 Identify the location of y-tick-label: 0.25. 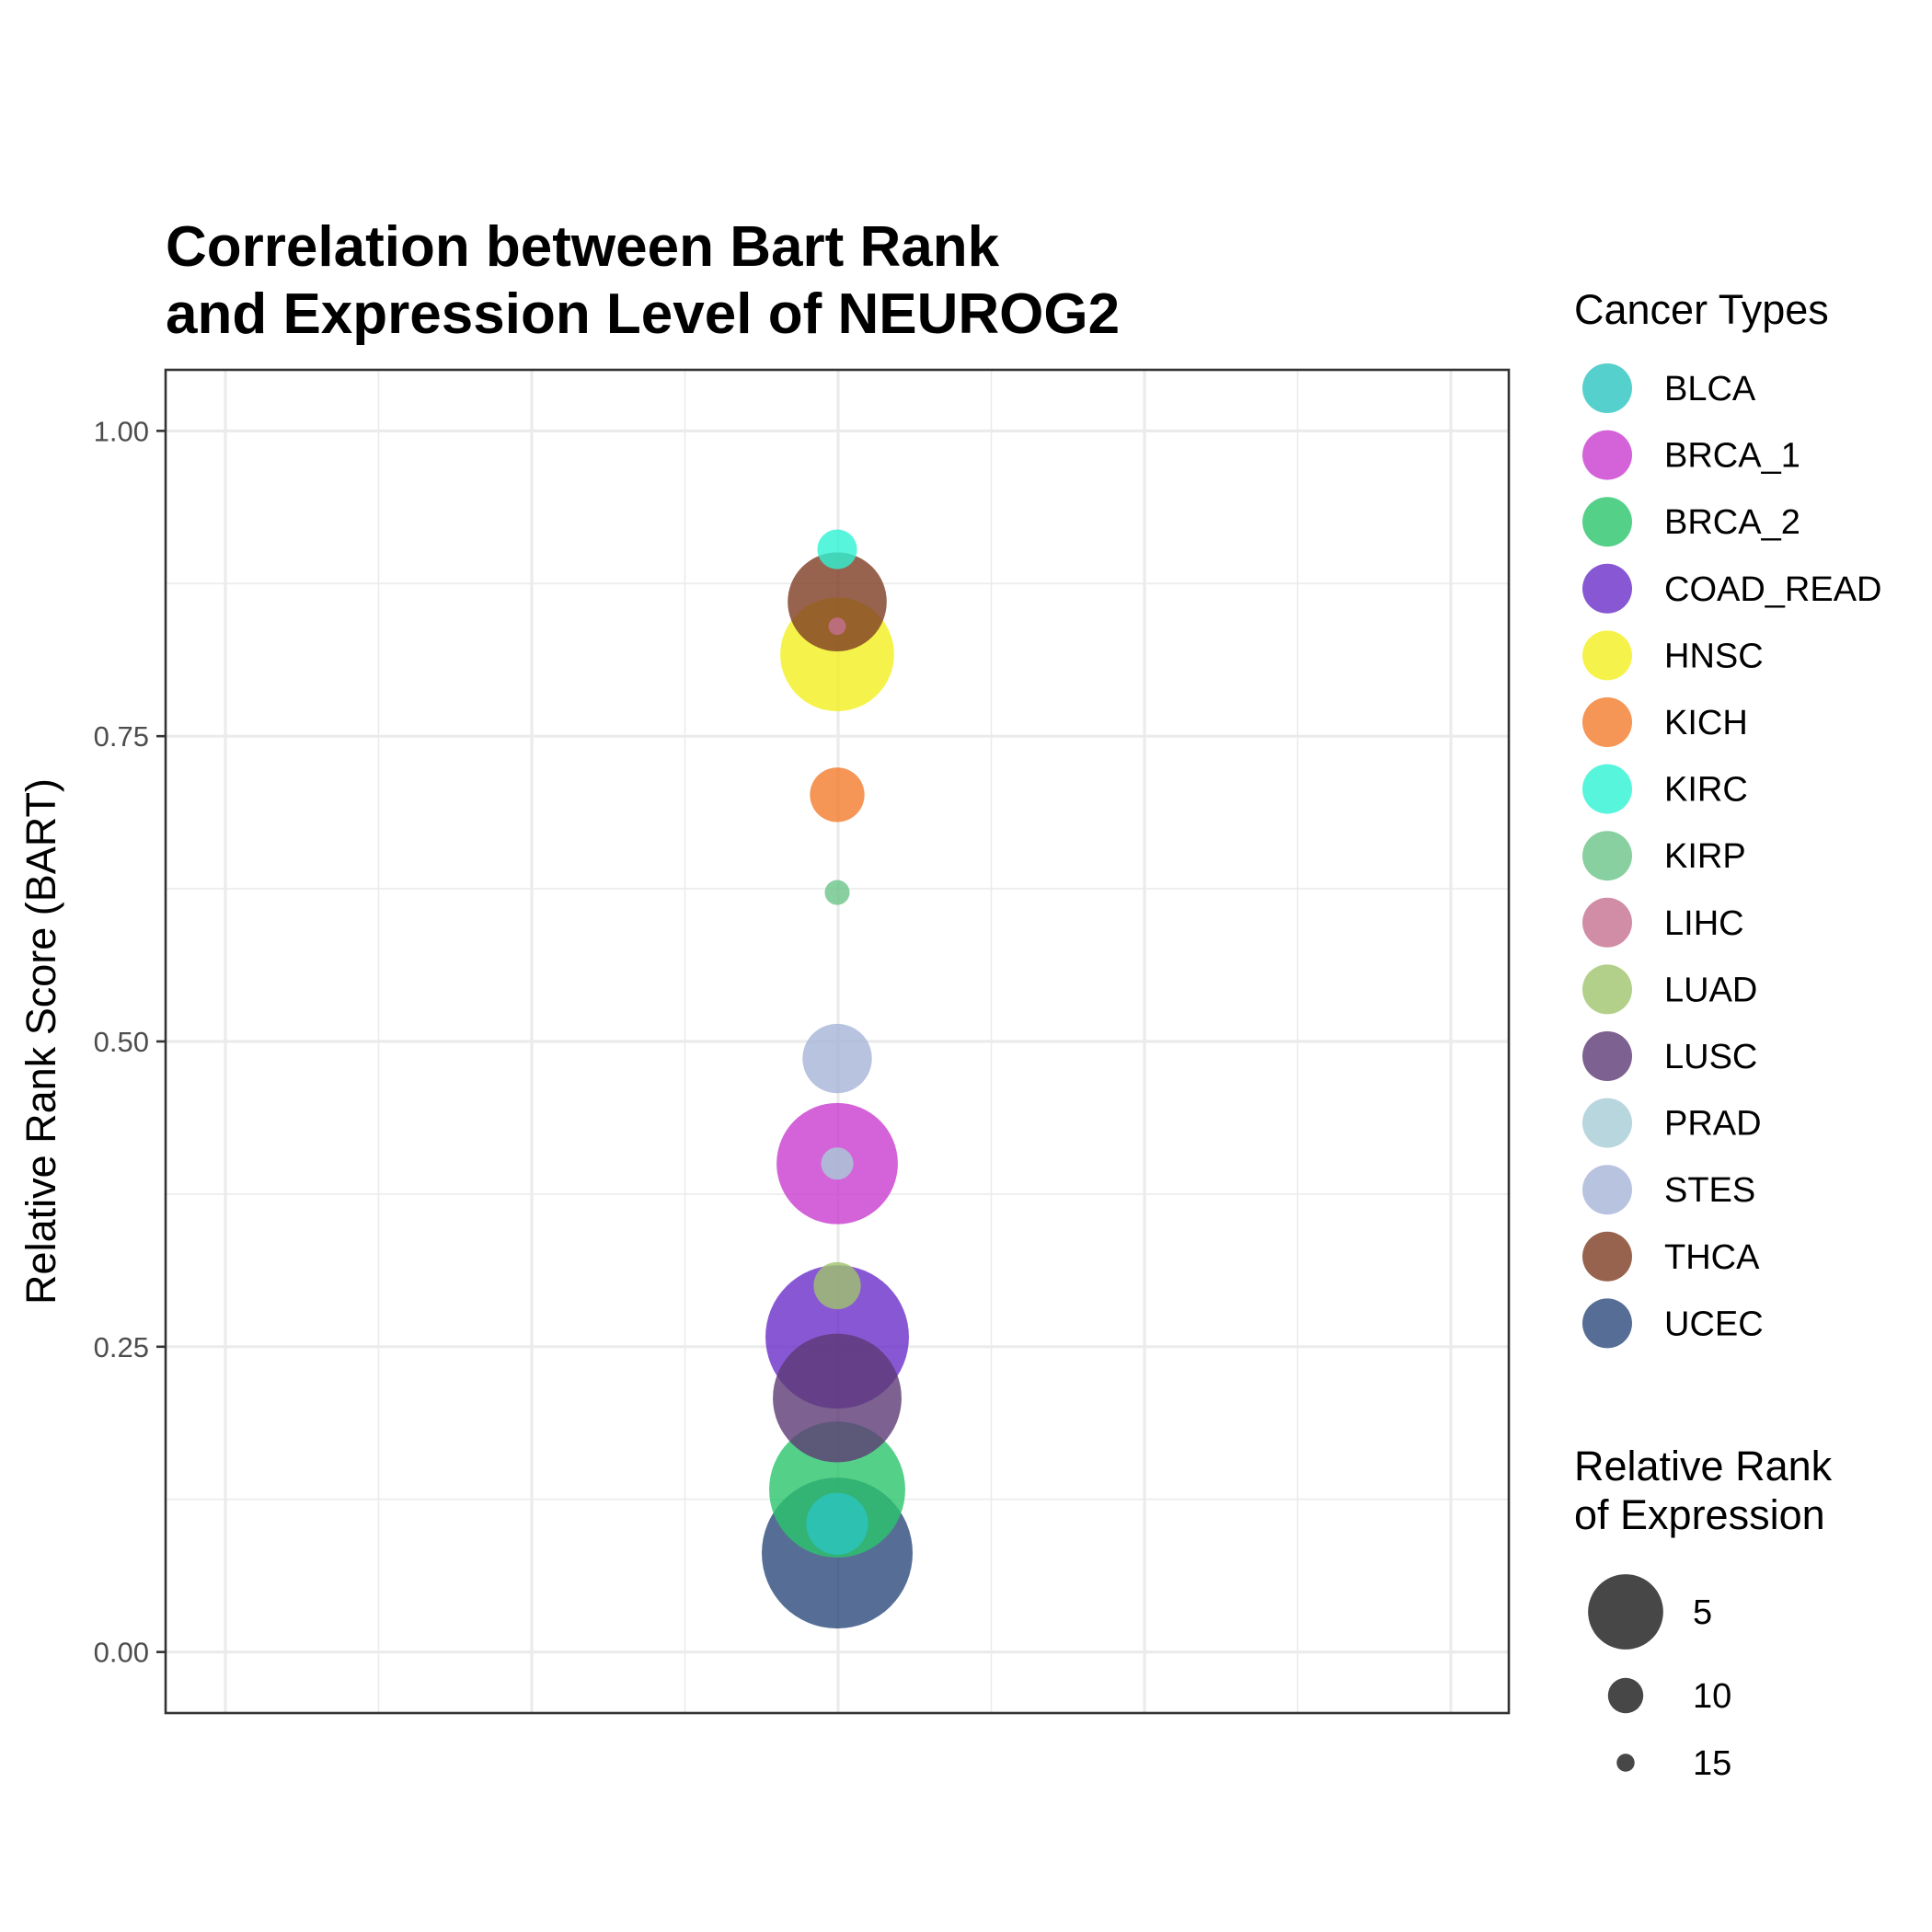
(121, 1347).